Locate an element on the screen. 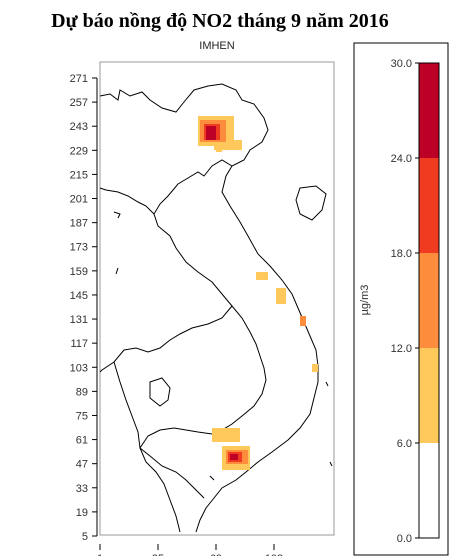 The width and height of the screenshot is (456, 556). colorbar-border is located at coordinates (429, 300).